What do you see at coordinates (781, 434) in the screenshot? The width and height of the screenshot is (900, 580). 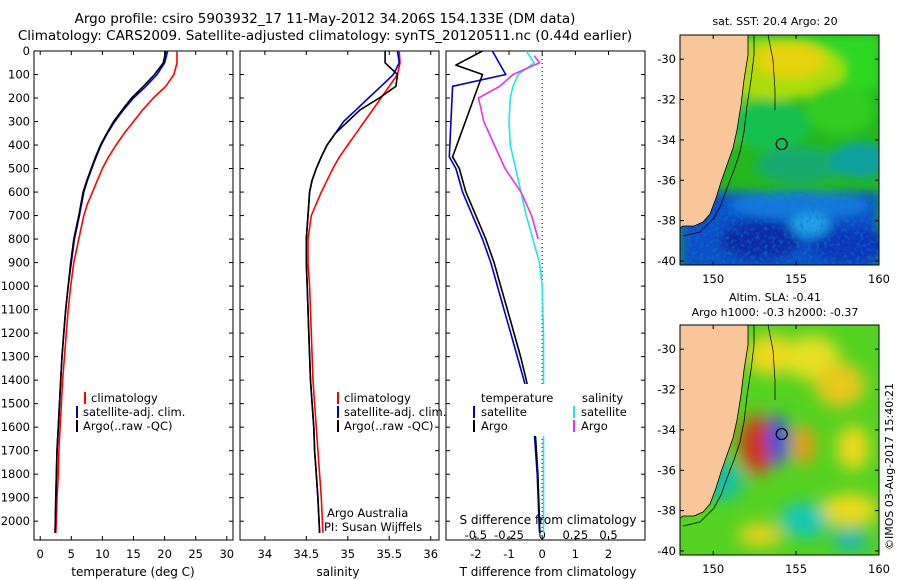 I see `sla-argo-position-marker` at bounding box center [781, 434].